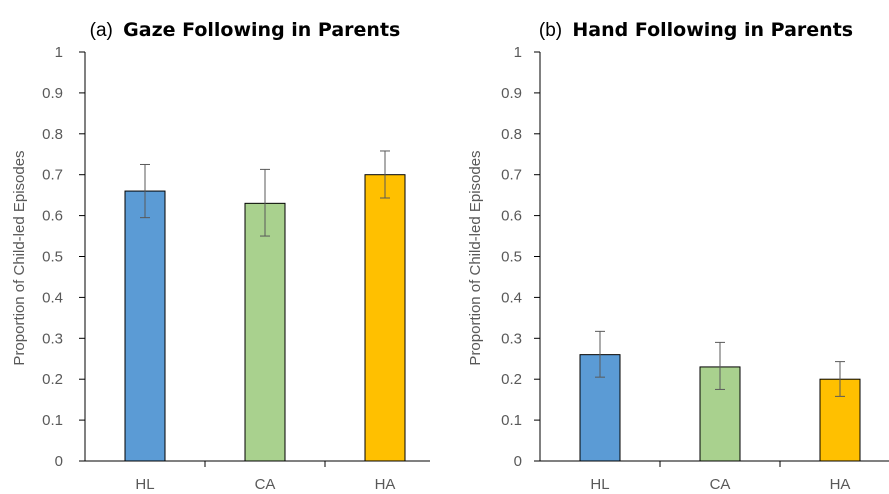 This screenshot has width=889, height=494. Describe the element at coordinates (385, 318) in the screenshot. I see `bar-ha` at that location.